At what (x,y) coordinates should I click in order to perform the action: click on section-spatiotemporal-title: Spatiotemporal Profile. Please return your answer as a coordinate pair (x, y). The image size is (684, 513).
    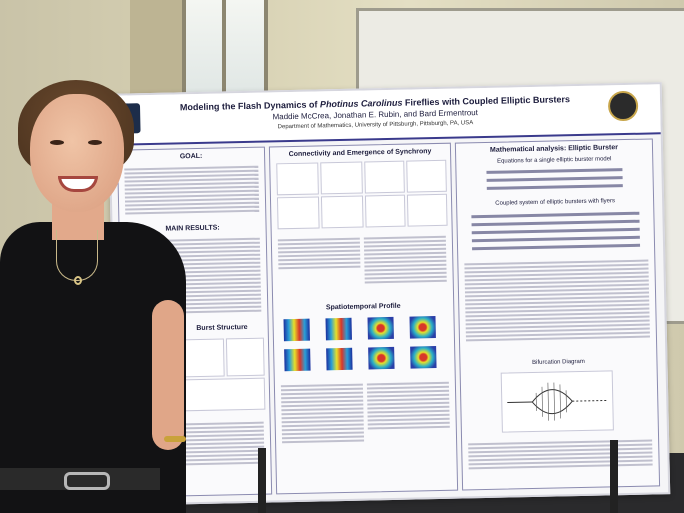
    Looking at the image, I should click on (363, 307).